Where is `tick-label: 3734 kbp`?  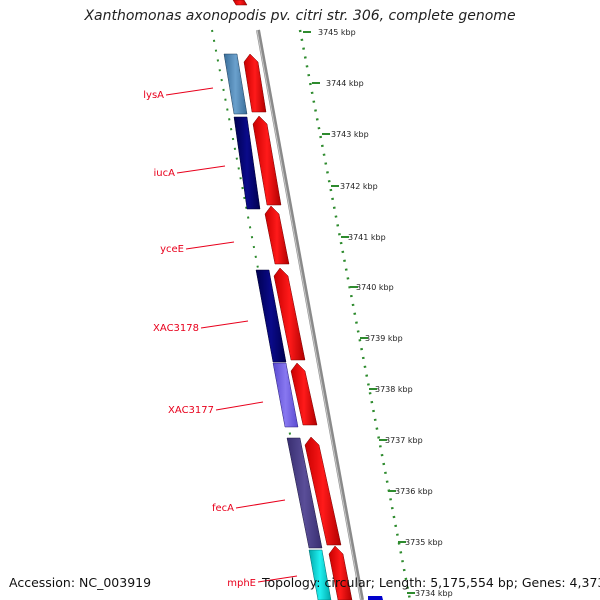 tick-label: 3734 kbp is located at coordinates (434, 593).